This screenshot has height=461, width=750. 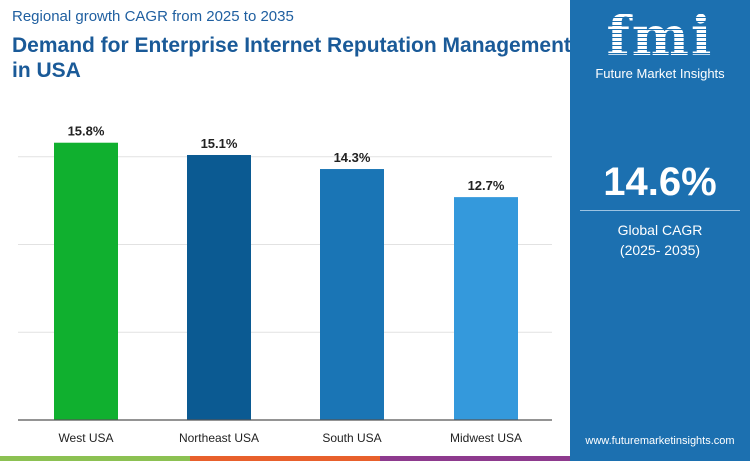 What do you see at coordinates (486, 185) in the screenshot?
I see `bar-value-label: 12.7%` at bounding box center [486, 185].